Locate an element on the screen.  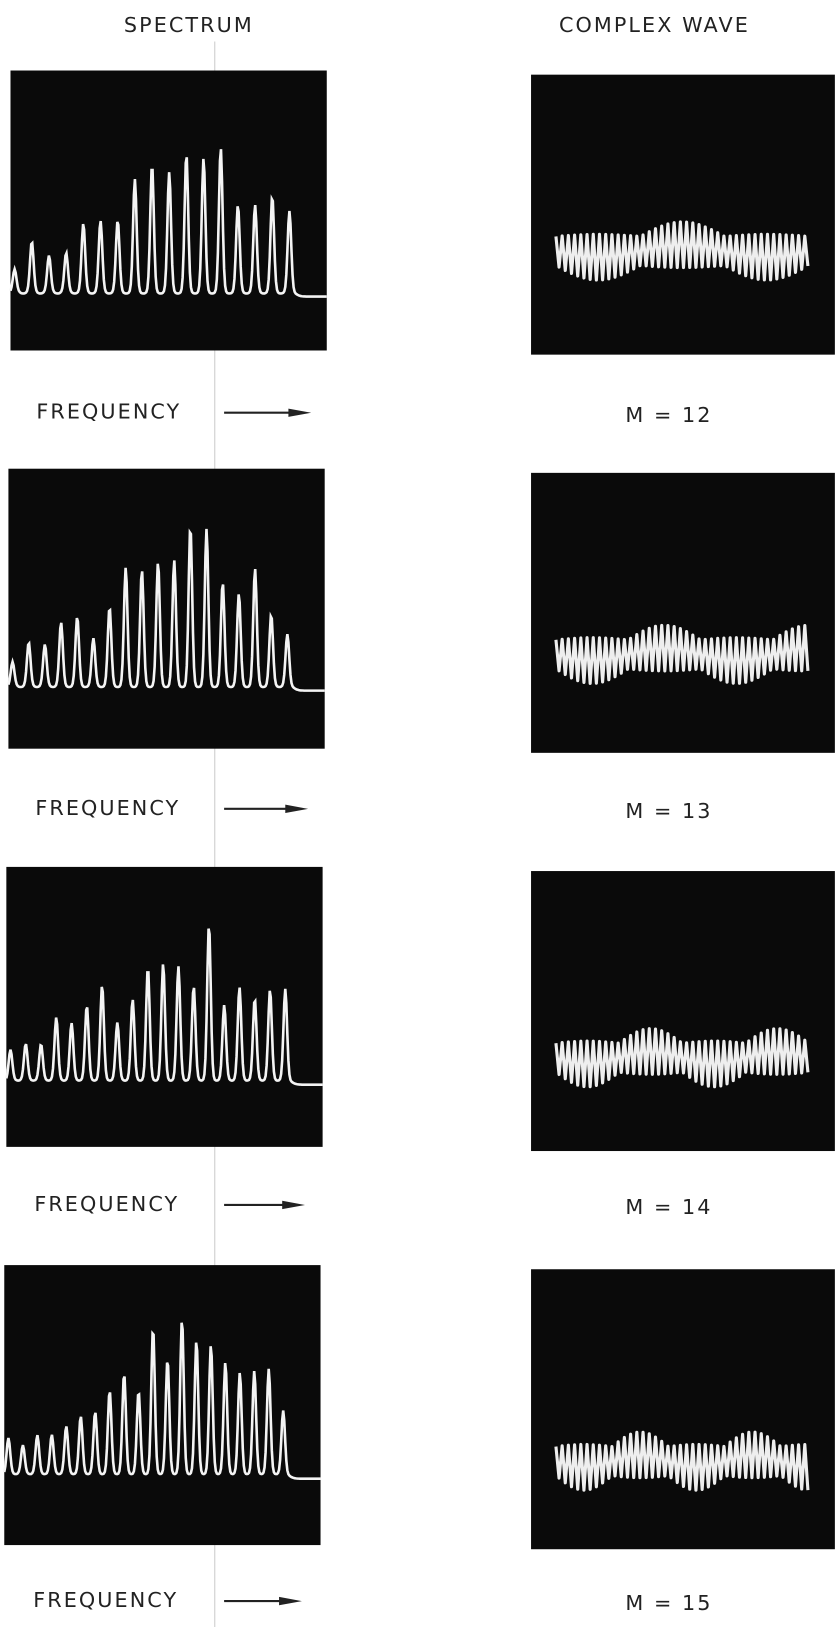
m-label: M = 14 is located at coordinates (668, 1207).